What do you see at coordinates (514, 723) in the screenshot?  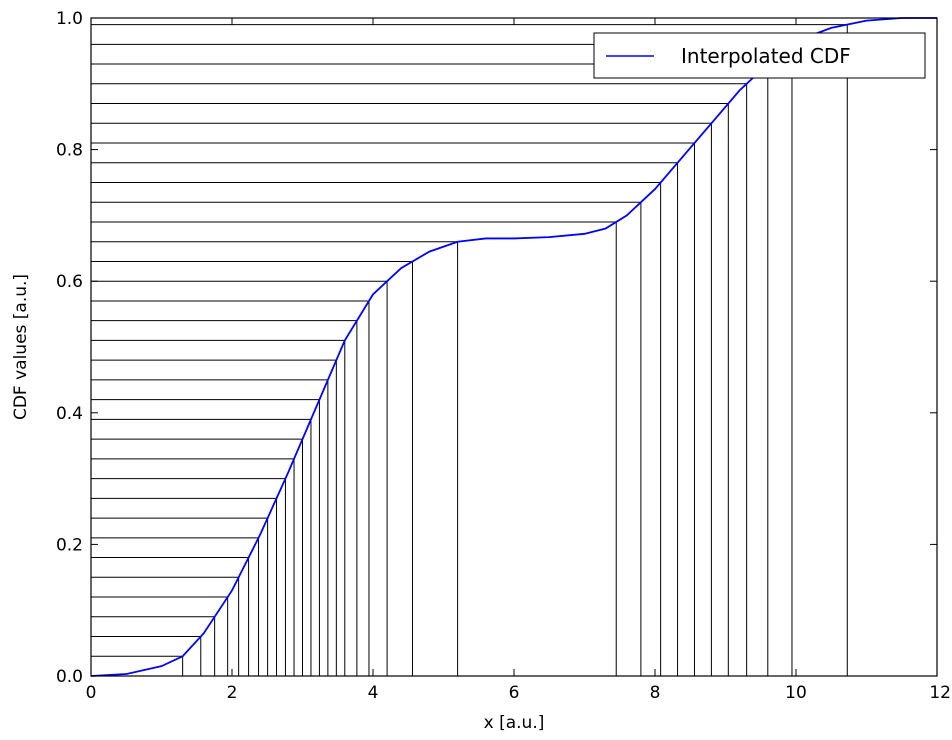 I see `x-axis-label: x [a.u.]` at bounding box center [514, 723].